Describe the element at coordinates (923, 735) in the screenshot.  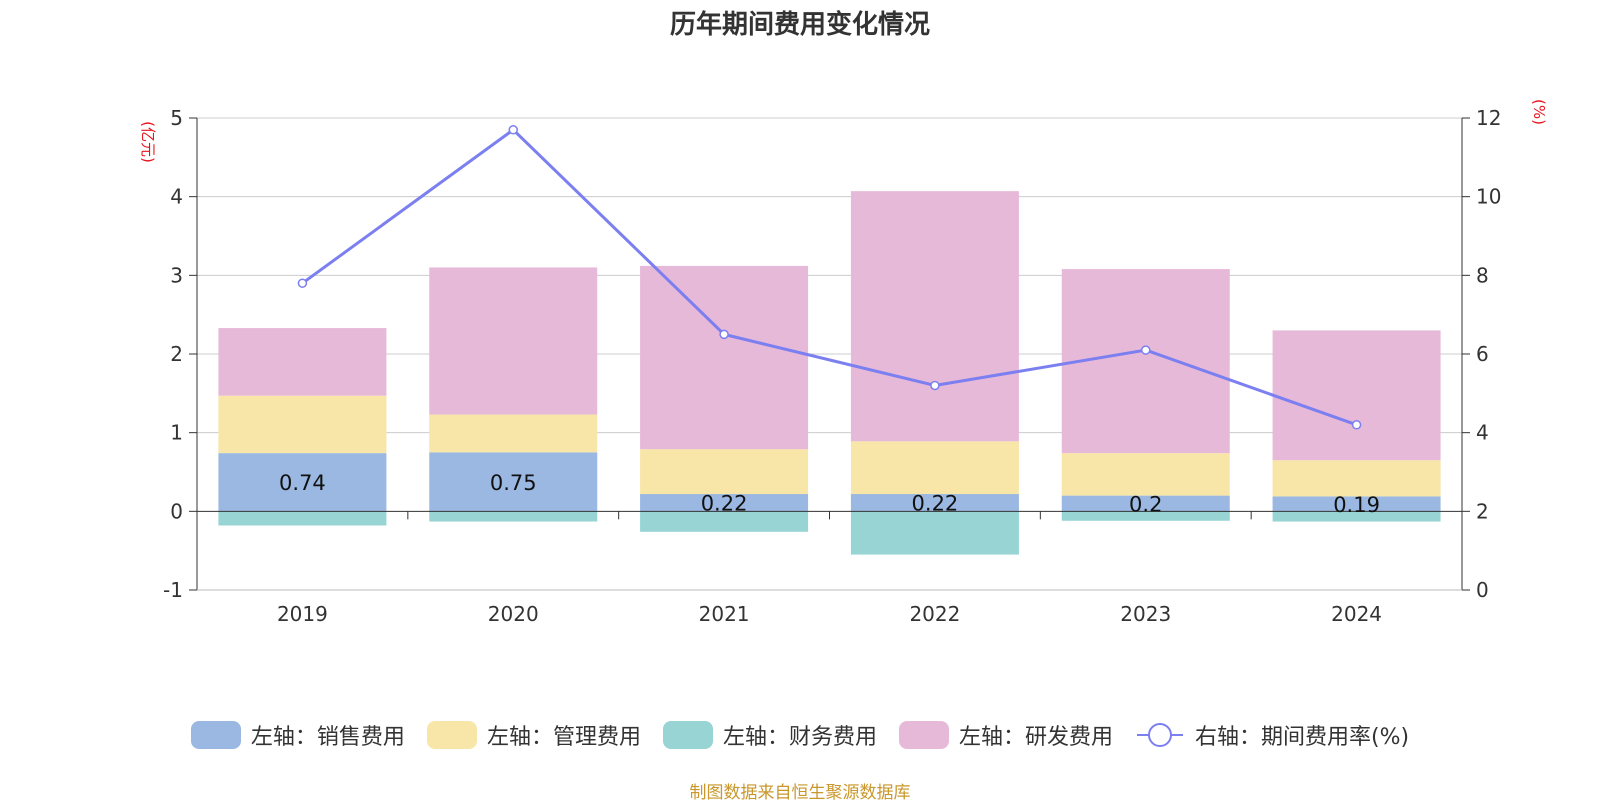
I see `legend-swatch-rnd` at that location.